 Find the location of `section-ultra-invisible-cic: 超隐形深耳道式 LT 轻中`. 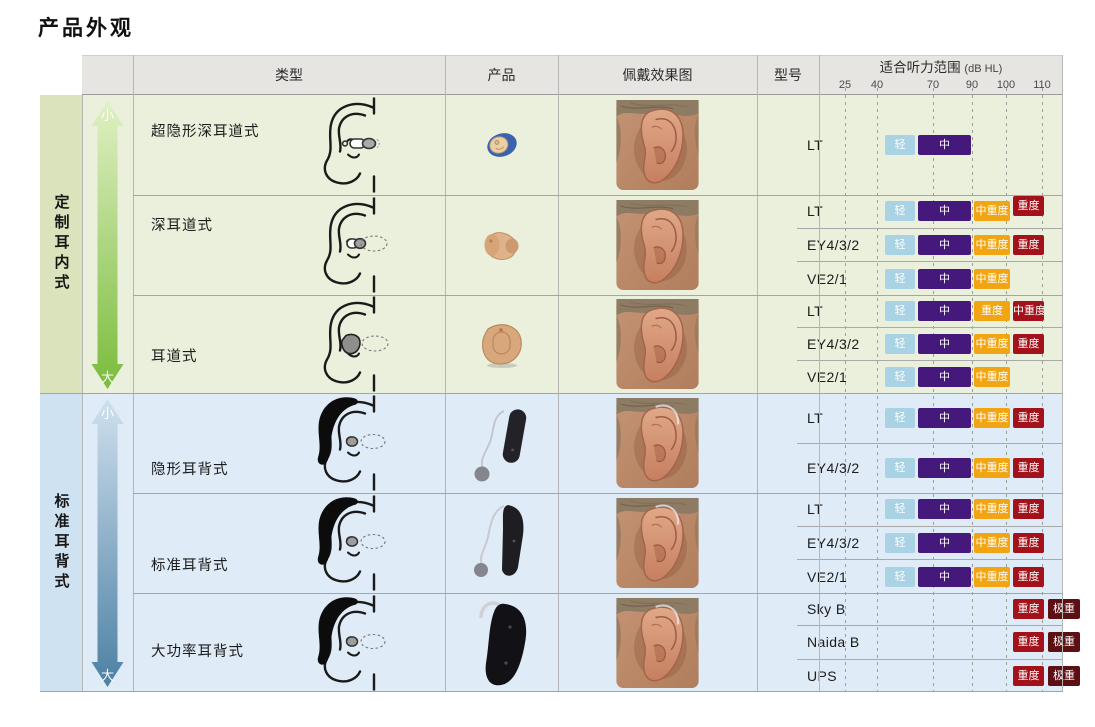

section-ultra-invisible-cic: 超隐形深耳道式 LT 轻中 is located at coordinates (598, 145).